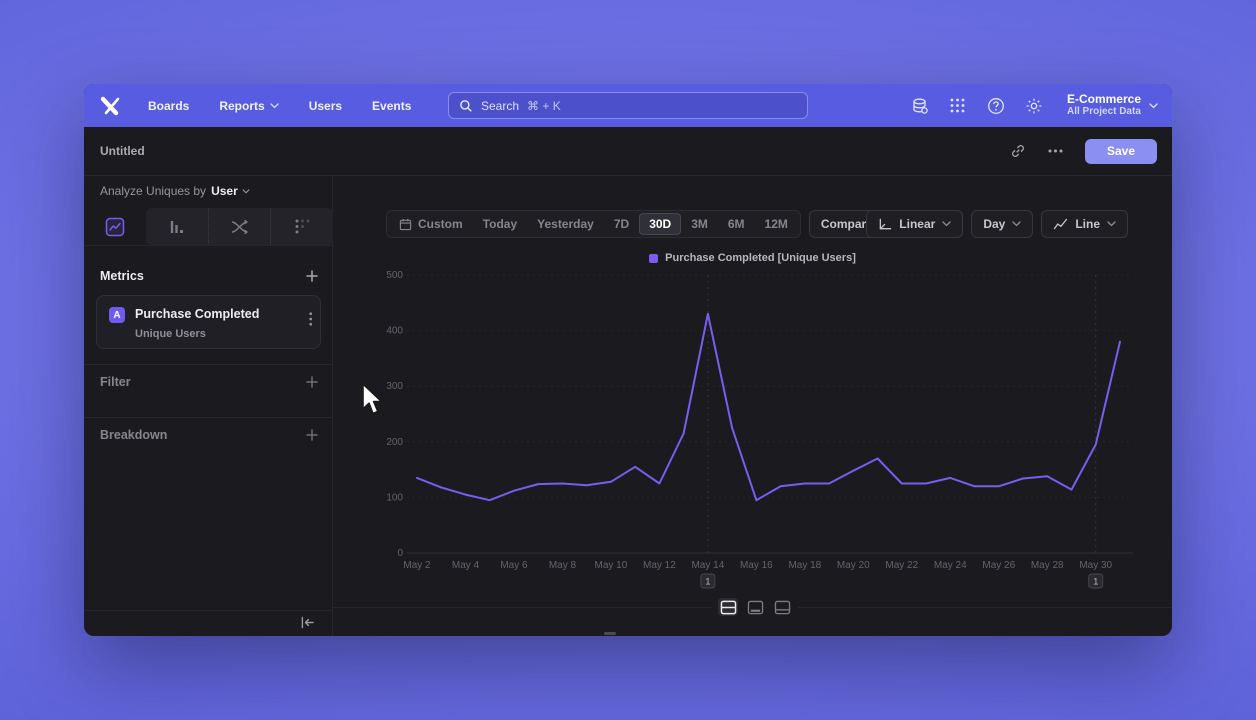 The height and width of the screenshot is (720, 1256). What do you see at coordinates (1018, 151) in the screenshot?
I see `share-link-icon` at bounding box center [1018, 151].